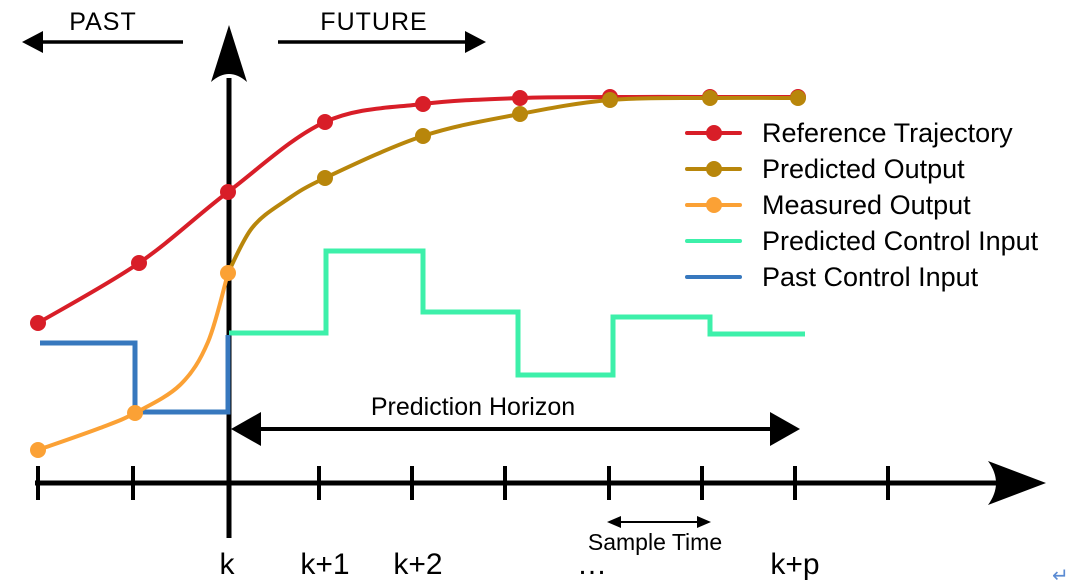 The height and width of the screenshot is (587, 1080). I want to click on legend-item-predicted-output: Predicted Output, so click(825, 169).